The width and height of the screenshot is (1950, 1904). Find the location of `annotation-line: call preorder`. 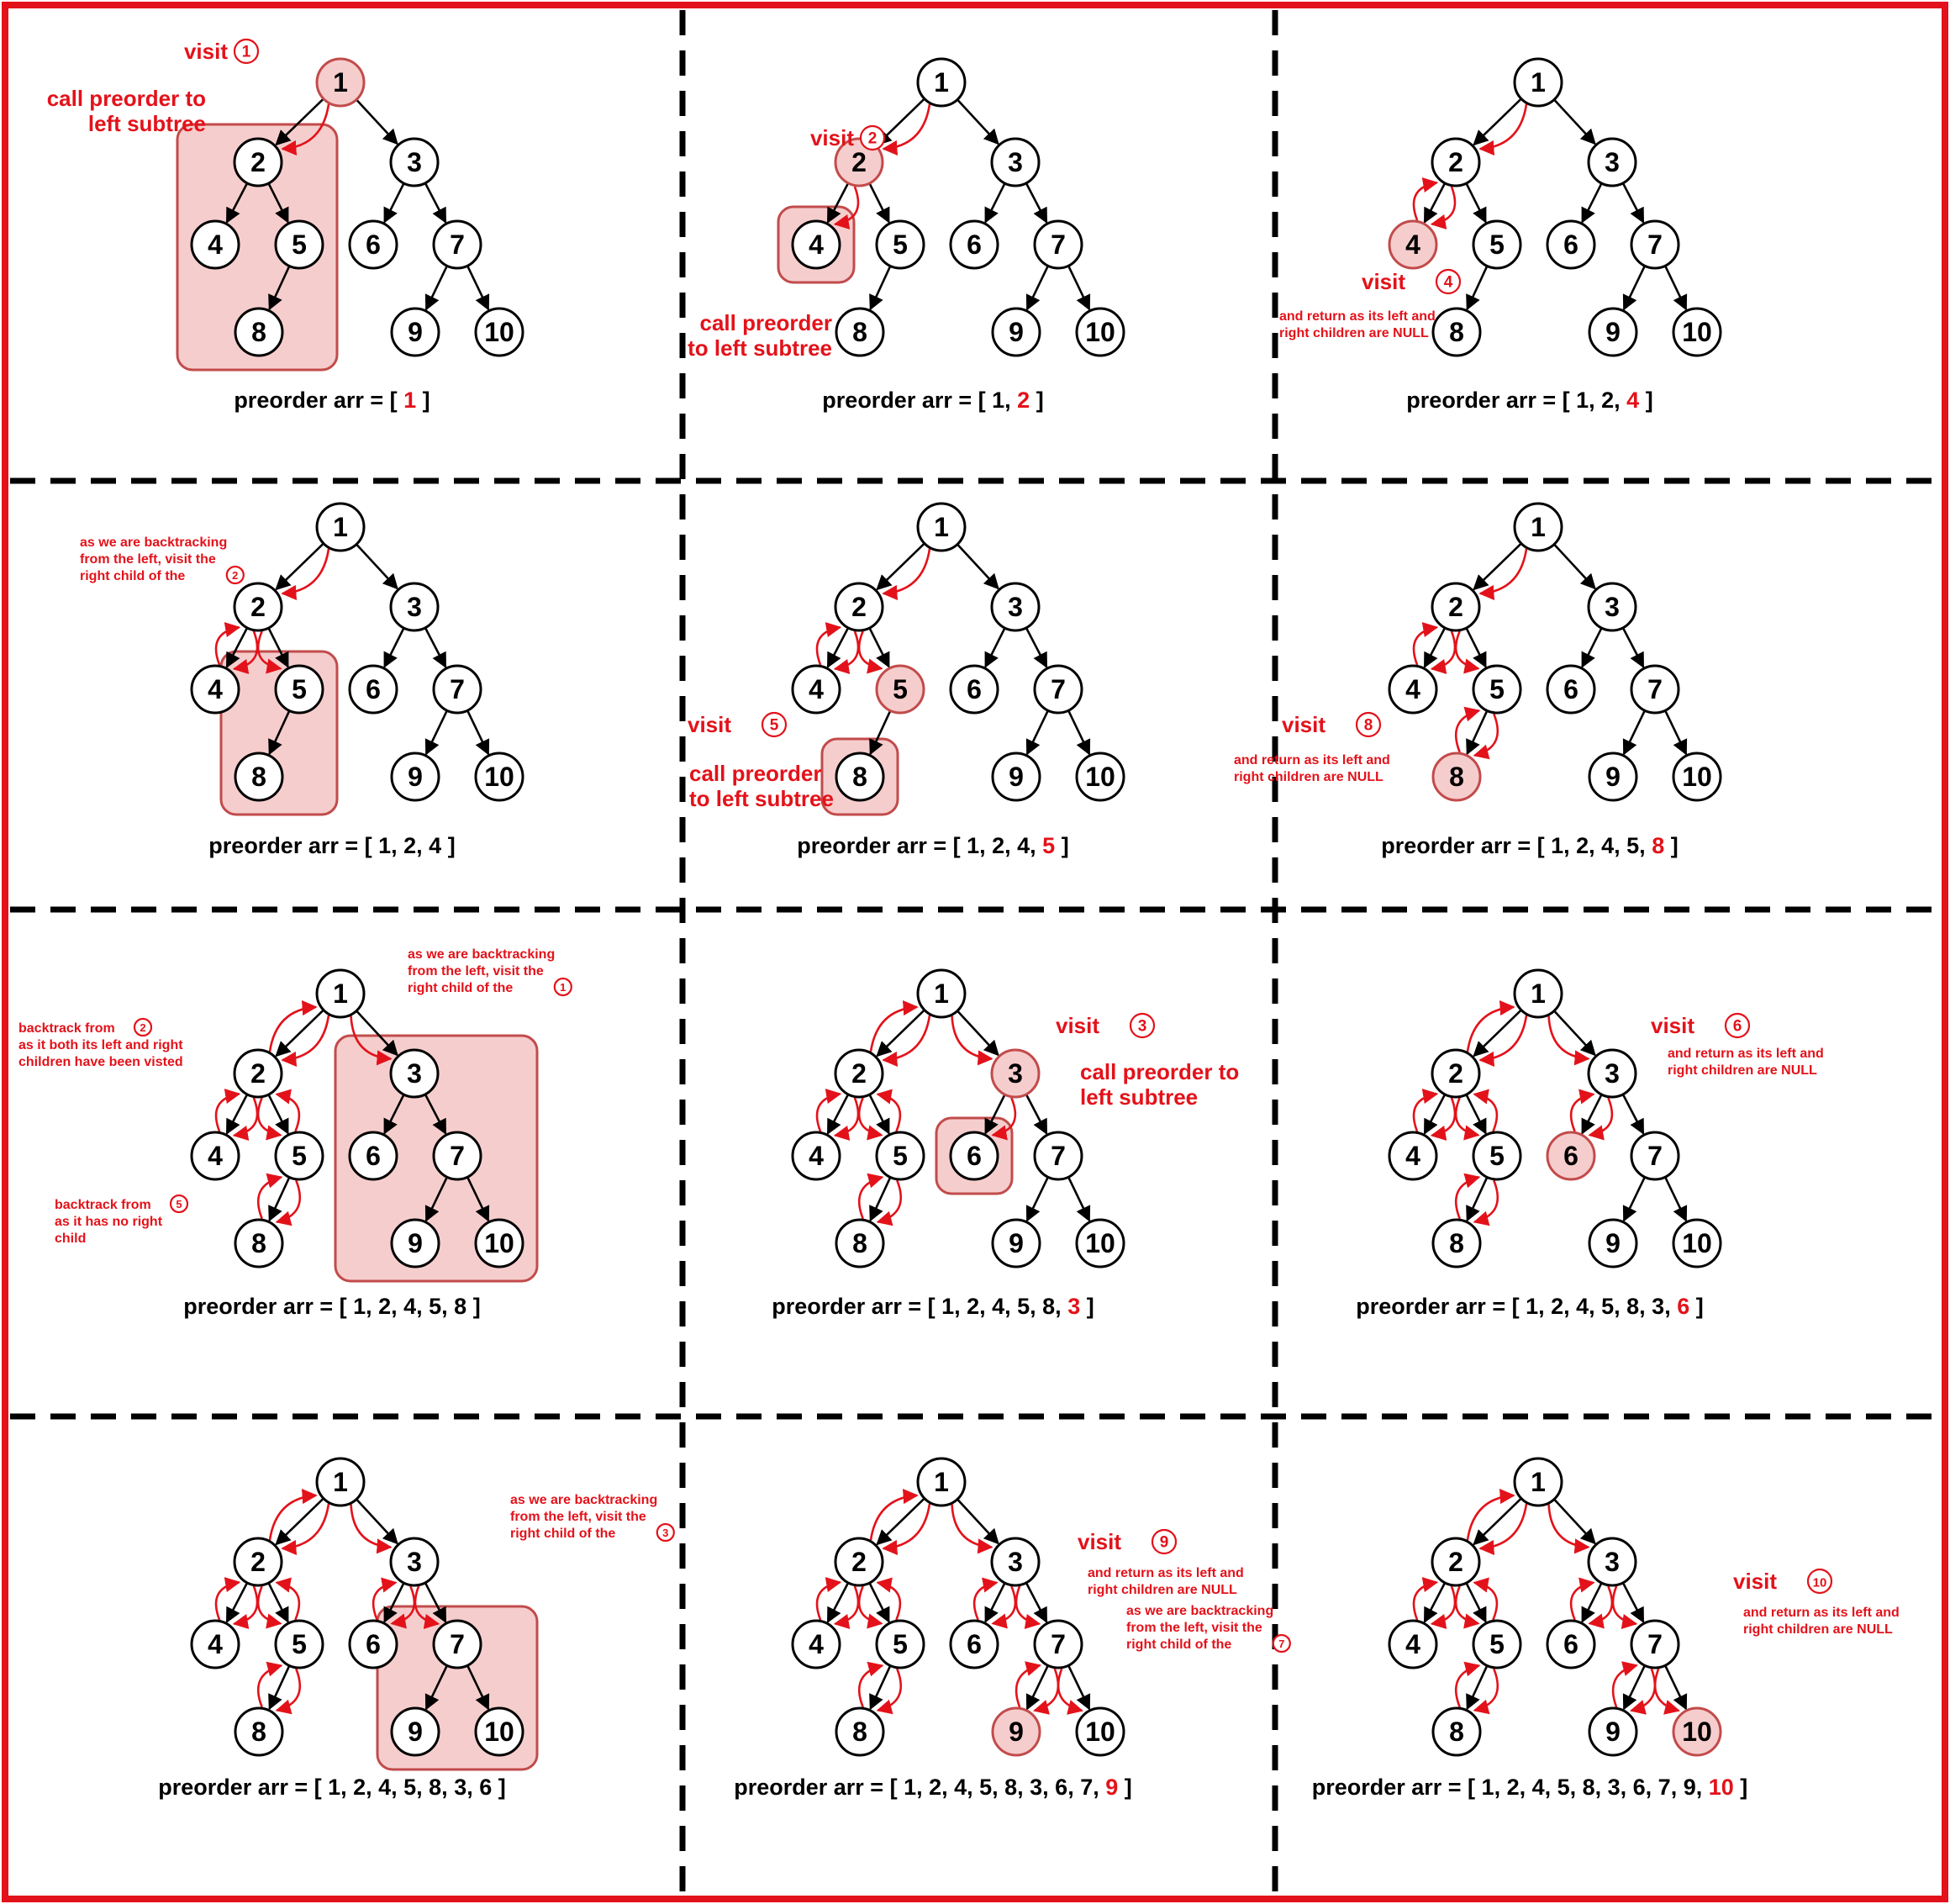

annotation-line: call preorder is located at coordinates (755, 773).